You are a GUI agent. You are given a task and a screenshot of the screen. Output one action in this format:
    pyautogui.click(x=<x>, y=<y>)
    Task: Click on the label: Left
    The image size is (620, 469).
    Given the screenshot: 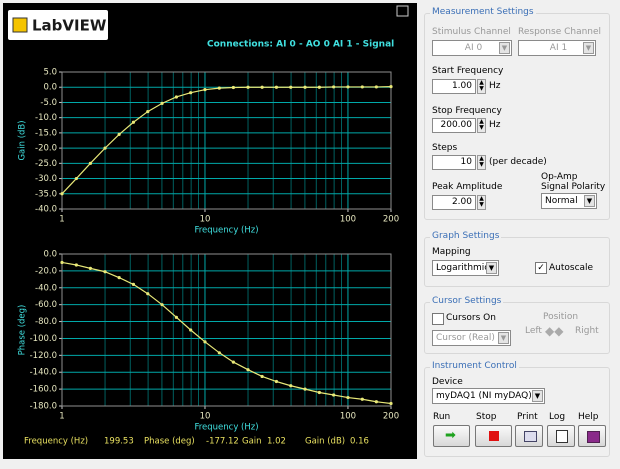 What is the action you would take?
    pyautogui.click(x=533, y=331)
    